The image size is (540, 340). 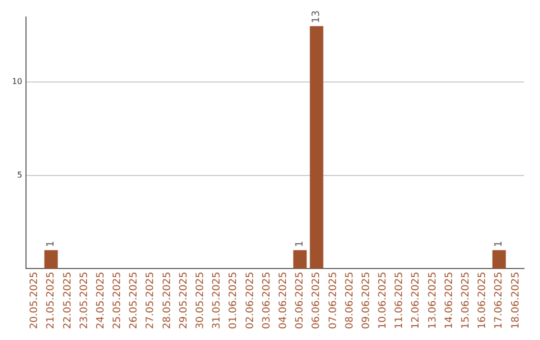 What do you see at coordinates (68, 301) in the screenshot?
I see `x-tick-label: 22.05.2025` at bounding box center [68, 301].